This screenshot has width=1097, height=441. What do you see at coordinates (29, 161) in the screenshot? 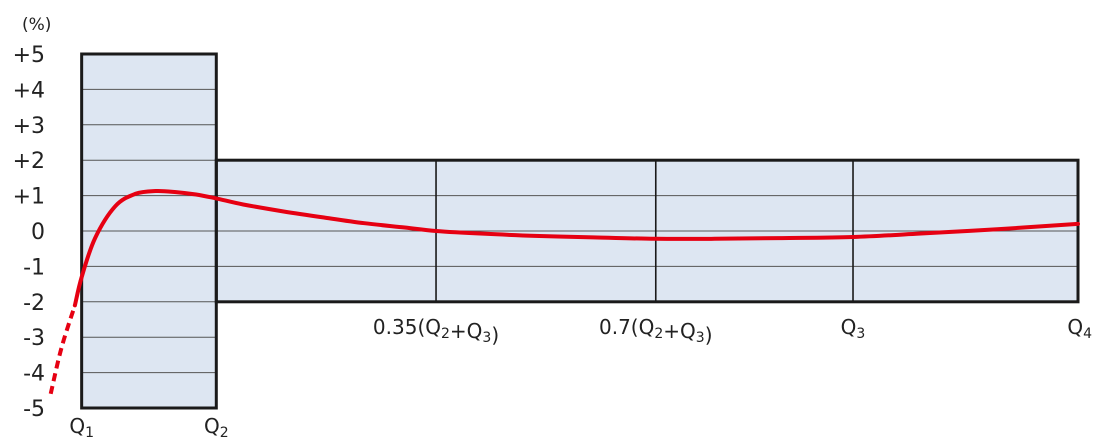
I see `y-tick-label: +2` at bounding box center [29, 161].